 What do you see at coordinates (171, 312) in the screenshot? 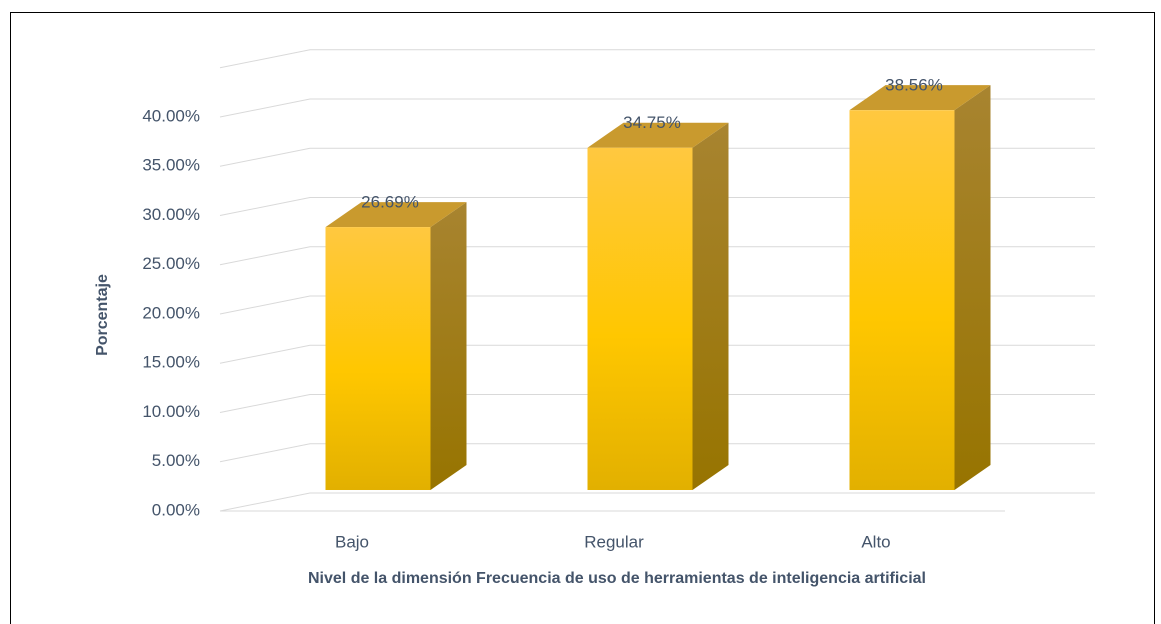
I see `y-tick-label: 20.00%` at bounding box center [171, 312].